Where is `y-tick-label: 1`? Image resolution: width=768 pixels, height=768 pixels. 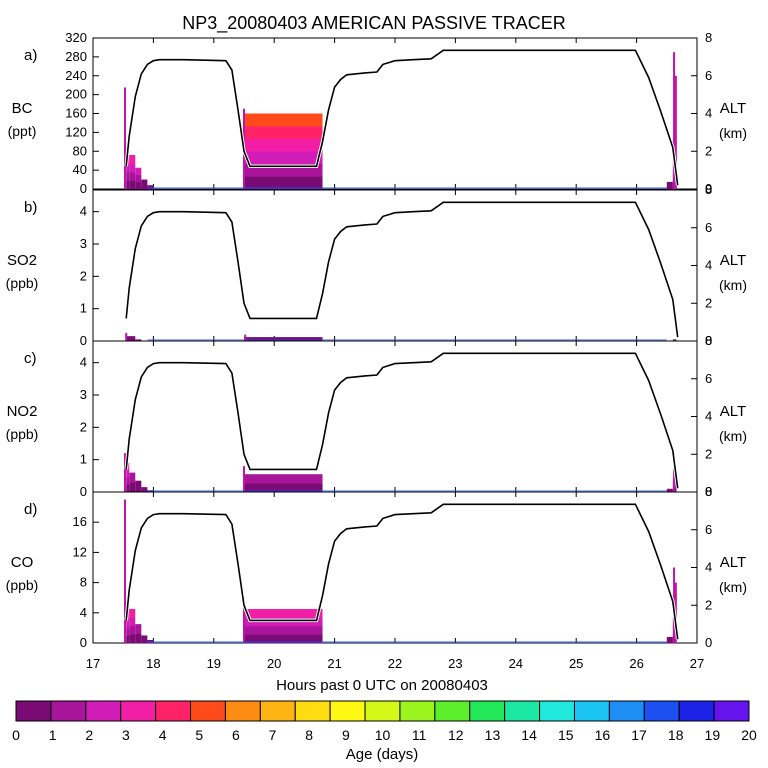 y-tick-label: 1 is located at coordinates (83, 308).